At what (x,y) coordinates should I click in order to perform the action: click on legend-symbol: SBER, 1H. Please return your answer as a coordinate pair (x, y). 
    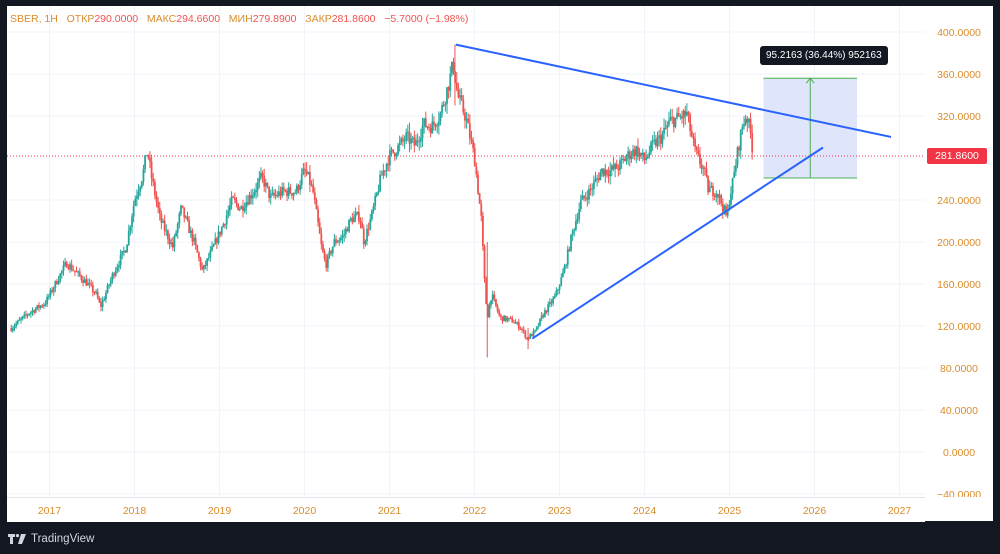
    Looking at the image, I should click on (34, 19).